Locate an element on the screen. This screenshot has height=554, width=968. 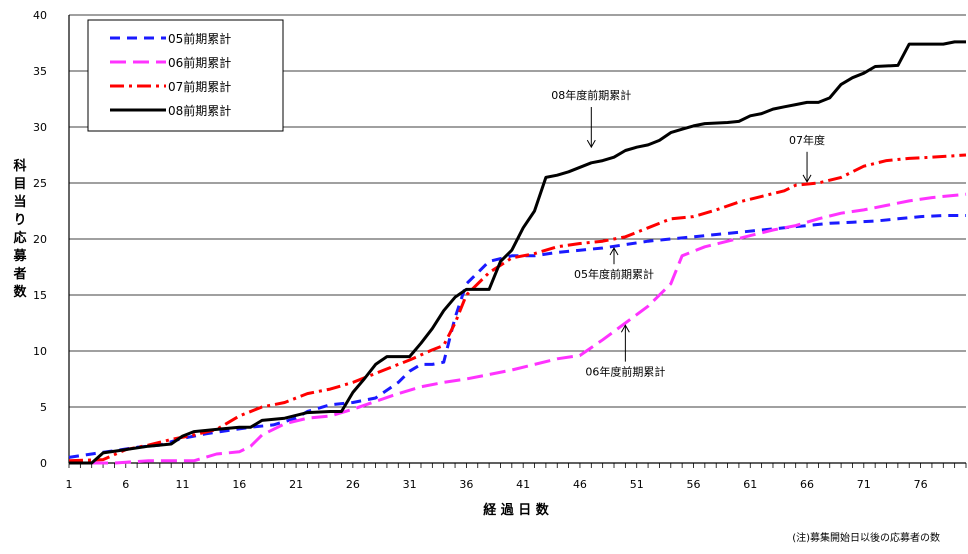
y-axis-title-char: り is located at coordinates (19, 220).